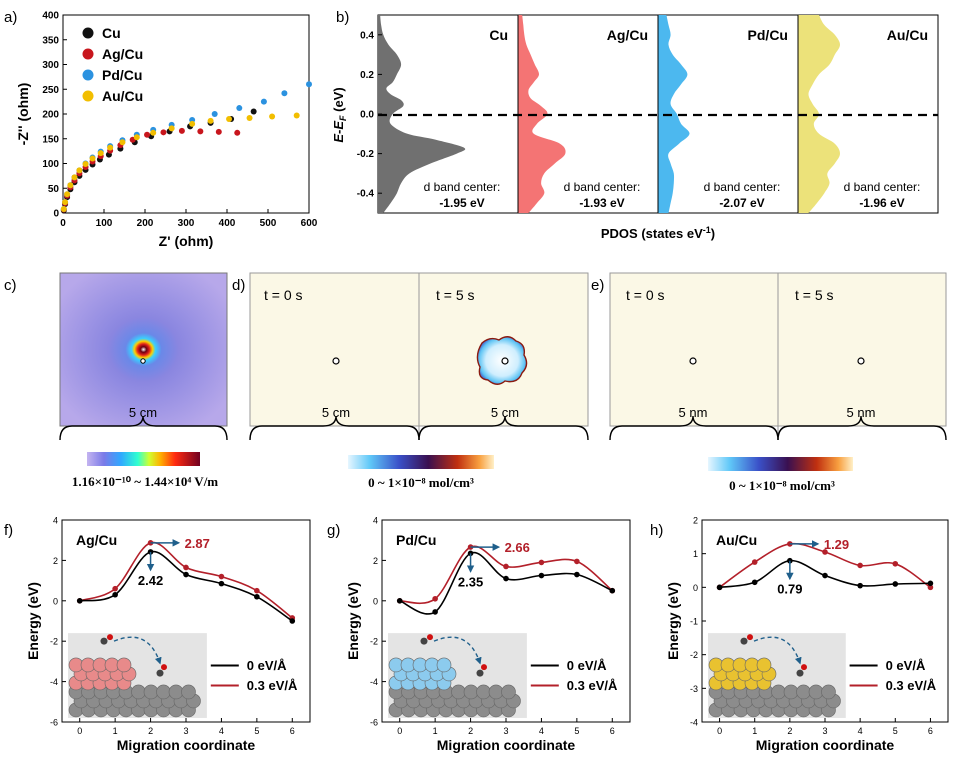 Image resolution: width=968 pixels, height=766 pixels. Describe the element at coordinates (911, 685) in the screenshot. I see `legend-label: 0.3 eV/Å` at that location.